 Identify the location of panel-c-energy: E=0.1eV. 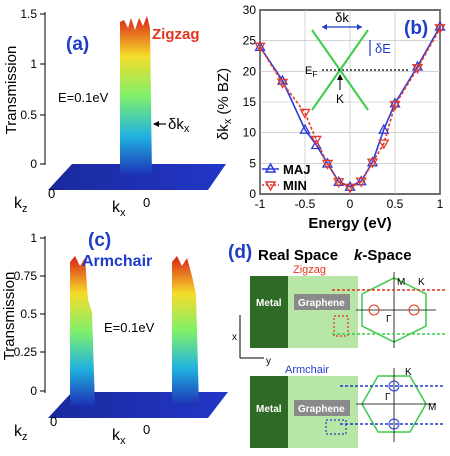
(129, 327).